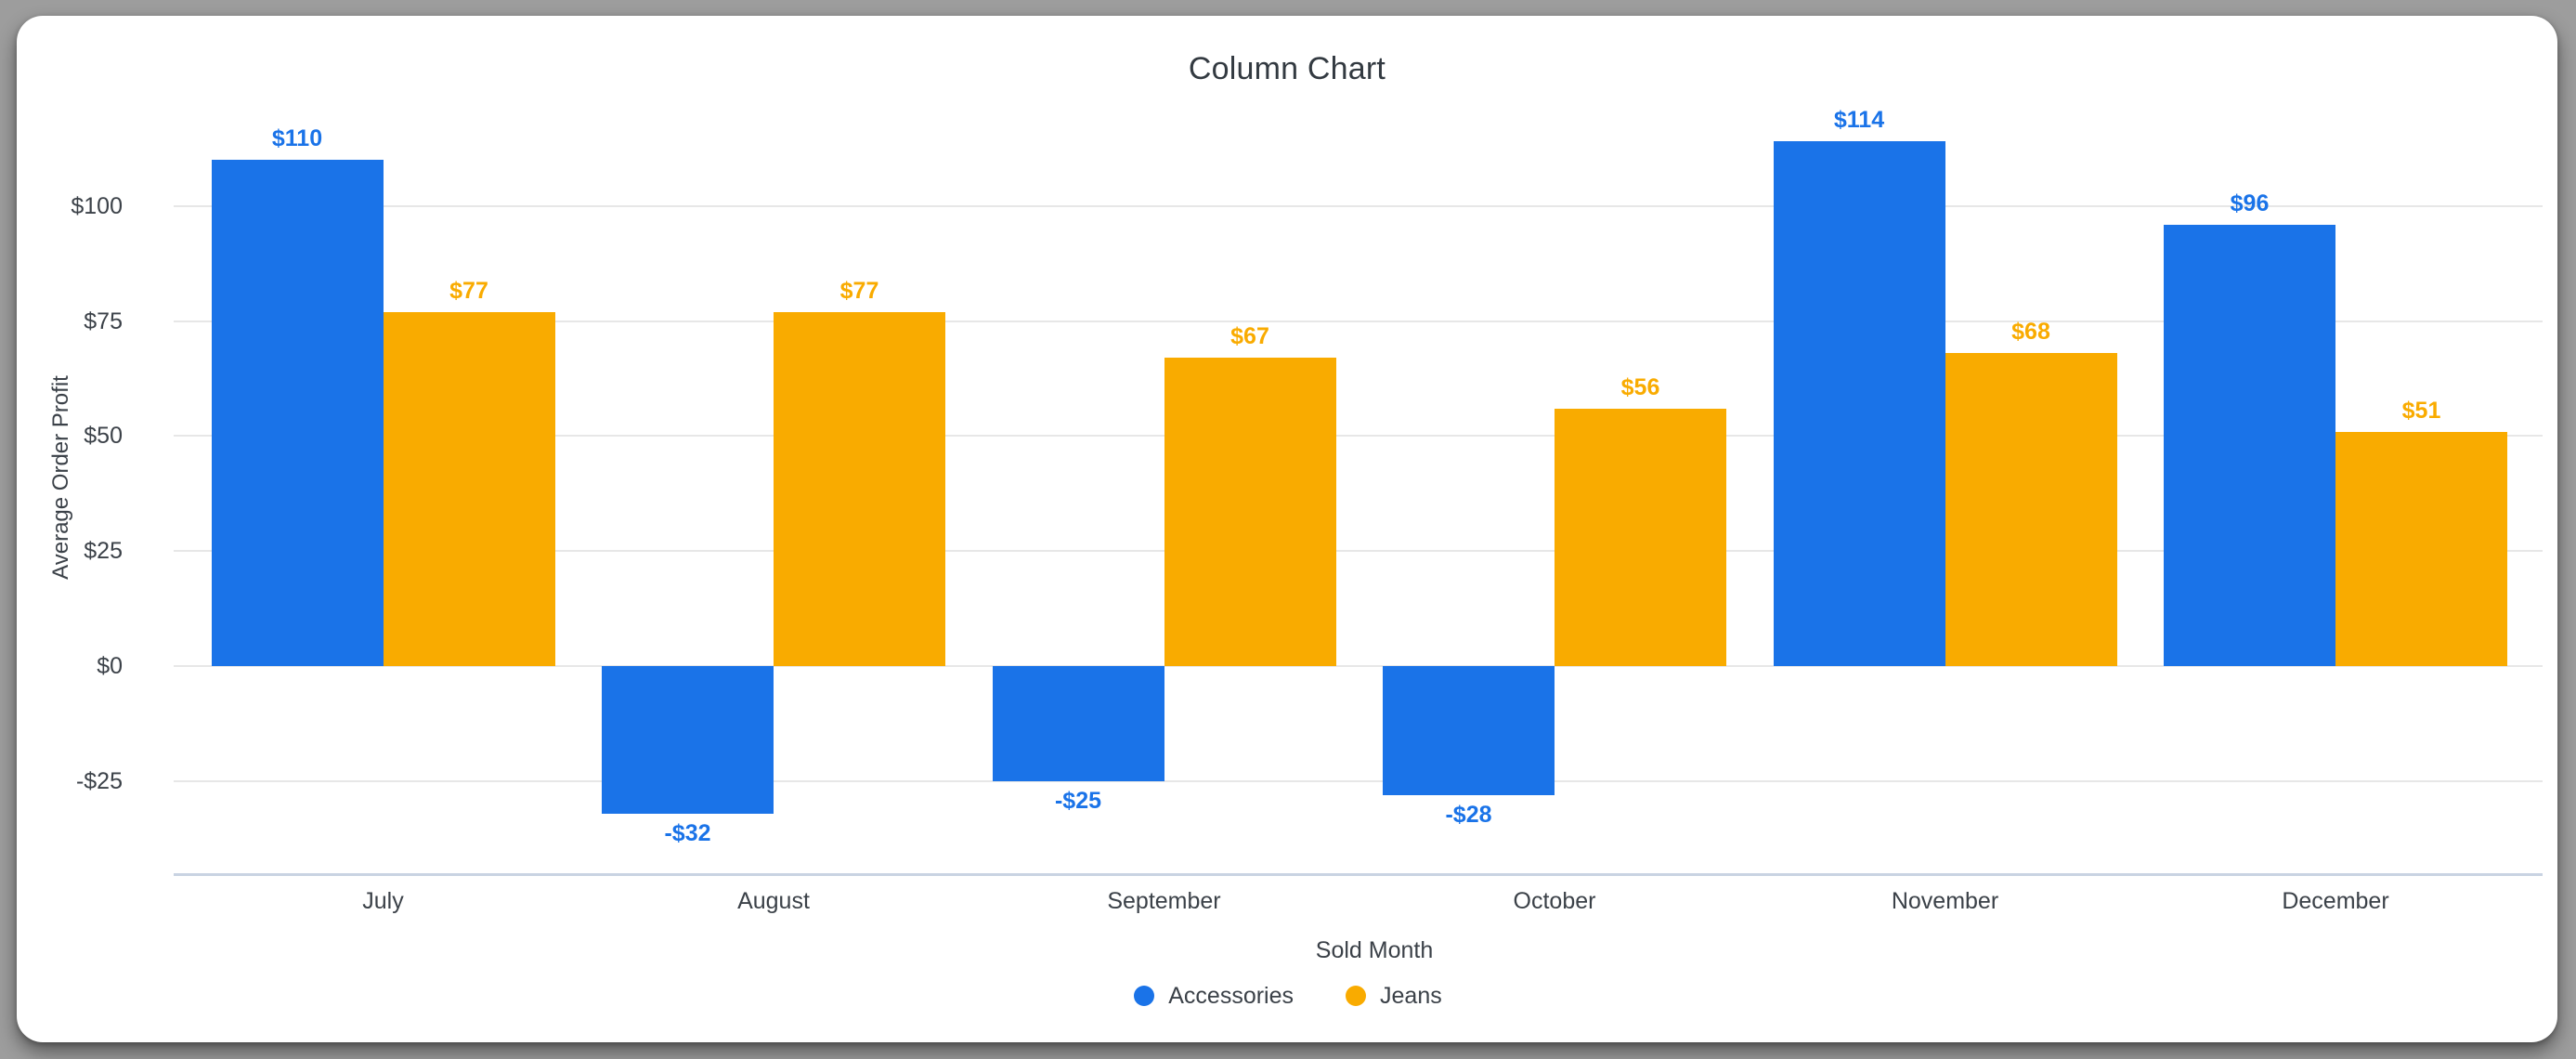 The height and width of the screenshot is (1059, 2576). Describe the element at coordinates (1250, 512) in the screenshot. I see `bar-jeans-september` at that location.